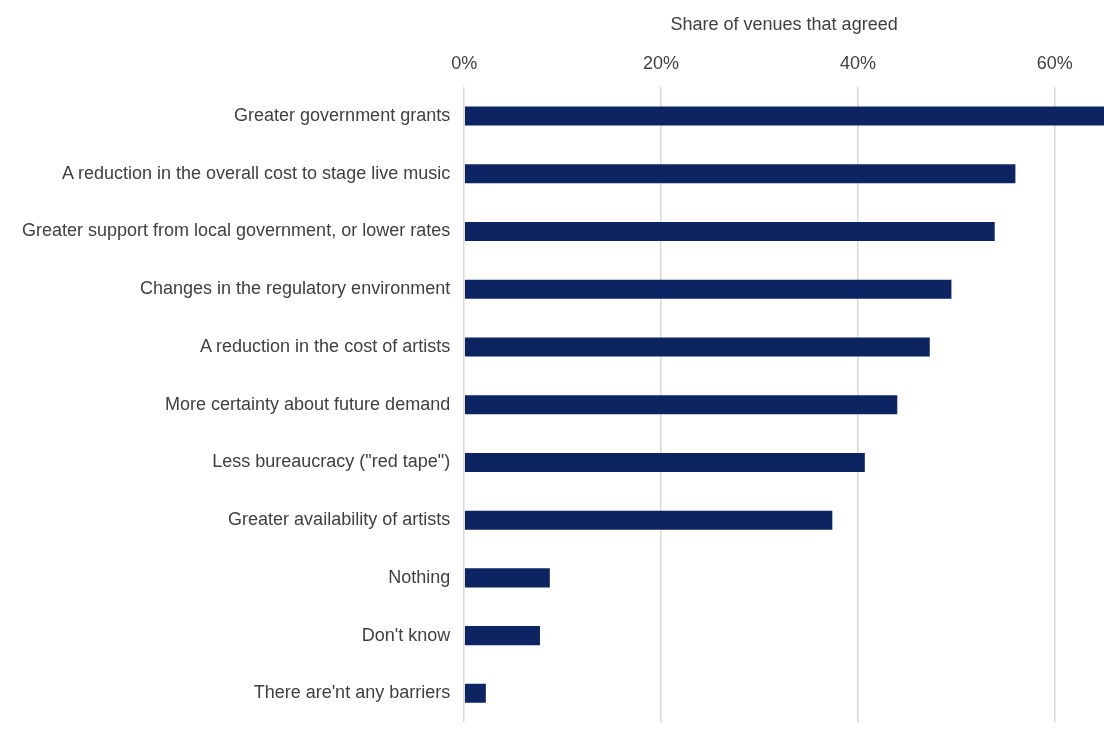  I want to click on y-tick-label: Changes in the regulatory environment, so click(295, 288).